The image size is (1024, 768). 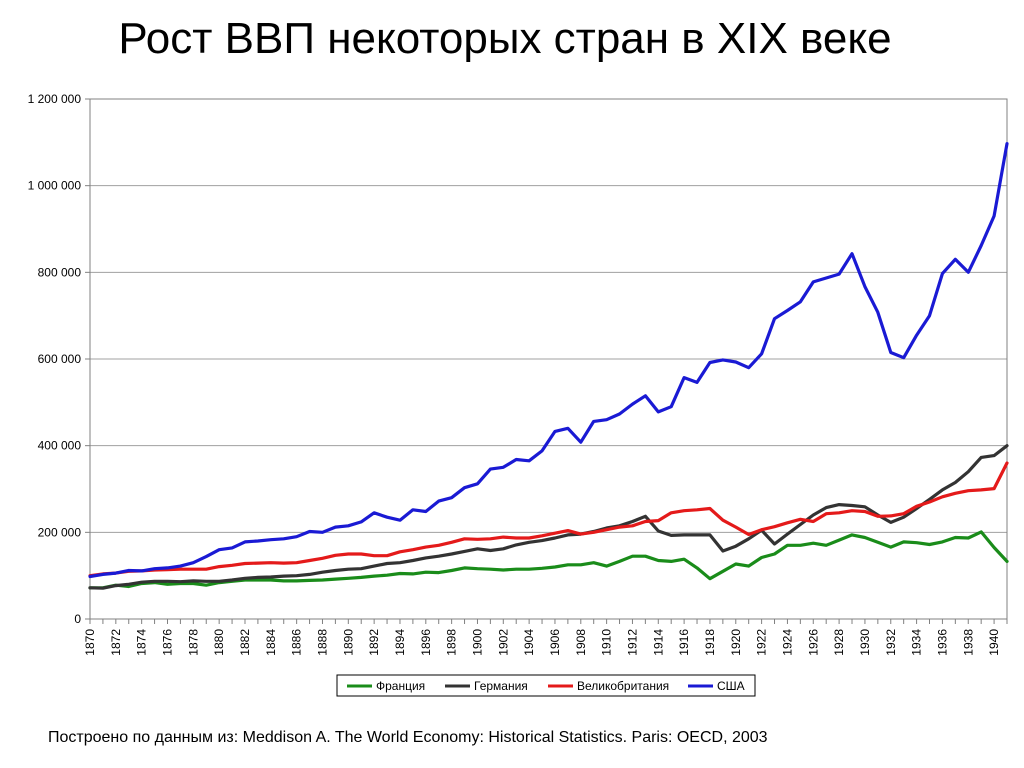 I want to click on y-tick-label: 200 000, so click(x=60, y=532).